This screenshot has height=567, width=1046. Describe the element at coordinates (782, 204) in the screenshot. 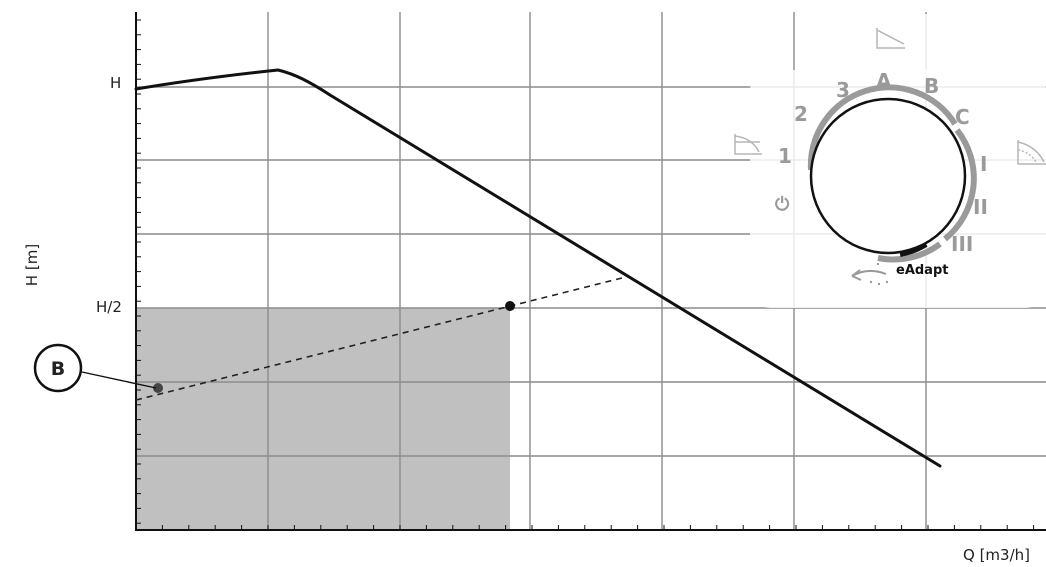

I see `power-icon: ⏻` at that location.